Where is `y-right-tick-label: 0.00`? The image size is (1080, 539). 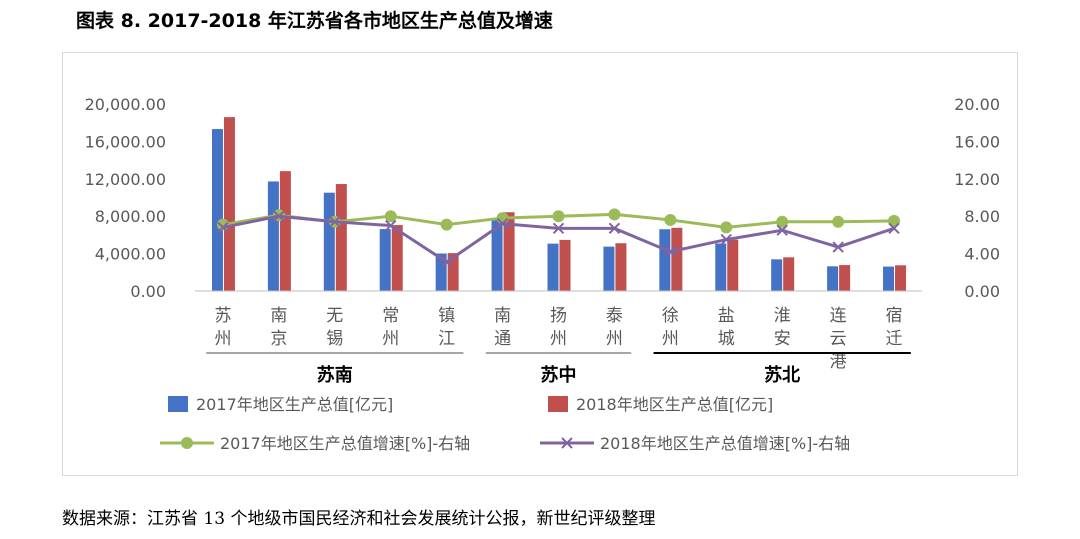
y-right-tick-label: 0.00 is located at coordinates (982, 291).